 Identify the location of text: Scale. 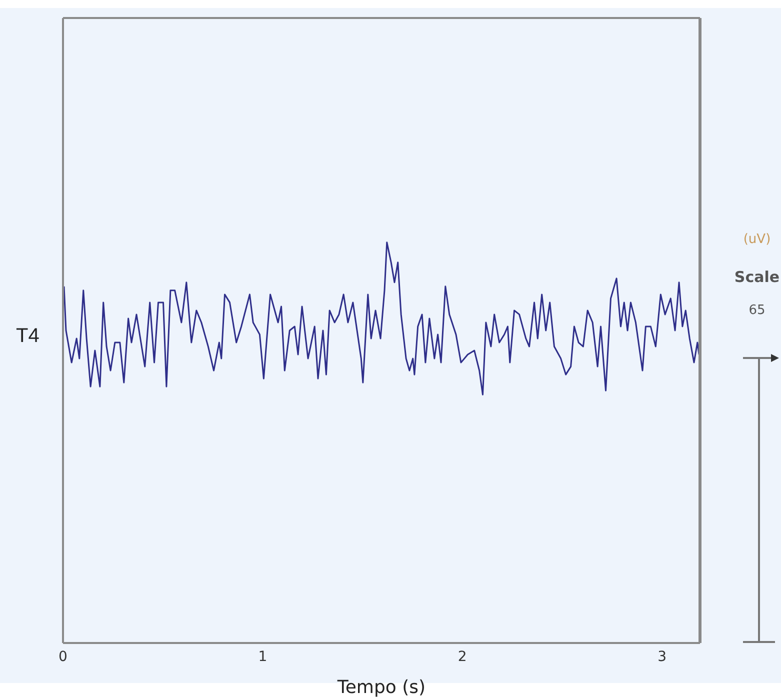
(757, 277).